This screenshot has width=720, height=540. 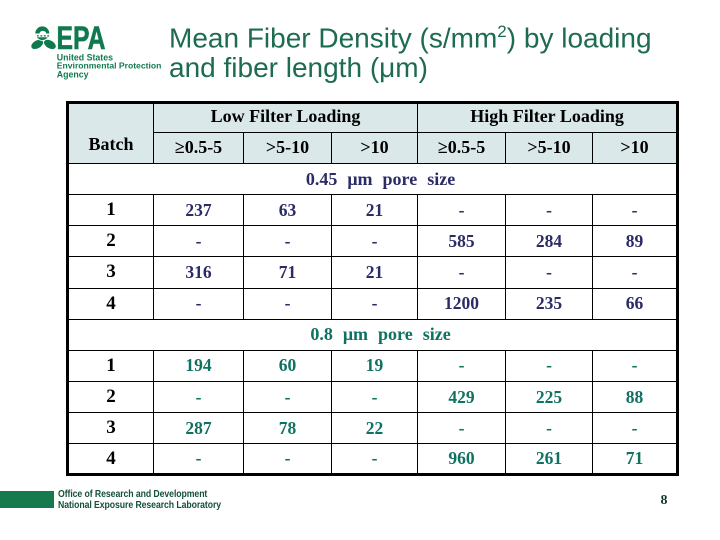 I want to click on svg-text: EPA, so click(x=81, y=38).